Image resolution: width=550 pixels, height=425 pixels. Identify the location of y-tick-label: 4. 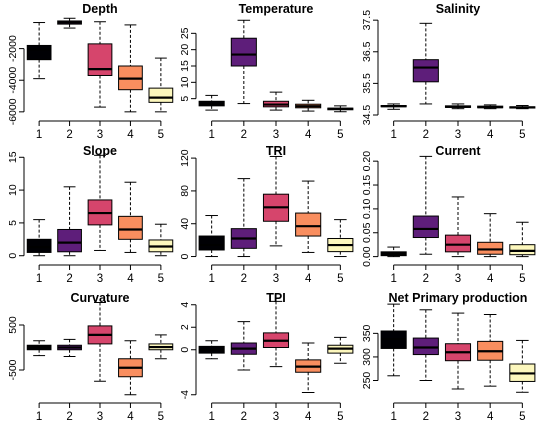
(185, 305).